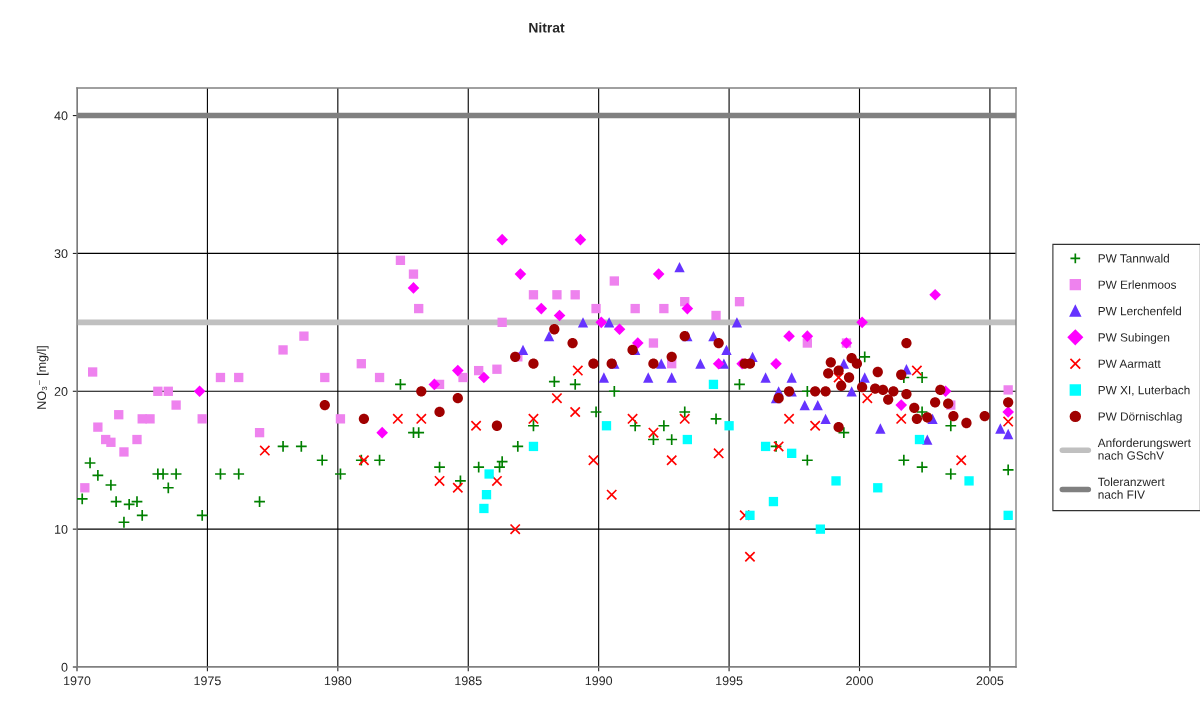 Image resolution: width=1200 pixels, height=706 pixels. Describe the element at coordinates (468, 681) in the screenshot. I see `x-tick-label: 1985` at that location.